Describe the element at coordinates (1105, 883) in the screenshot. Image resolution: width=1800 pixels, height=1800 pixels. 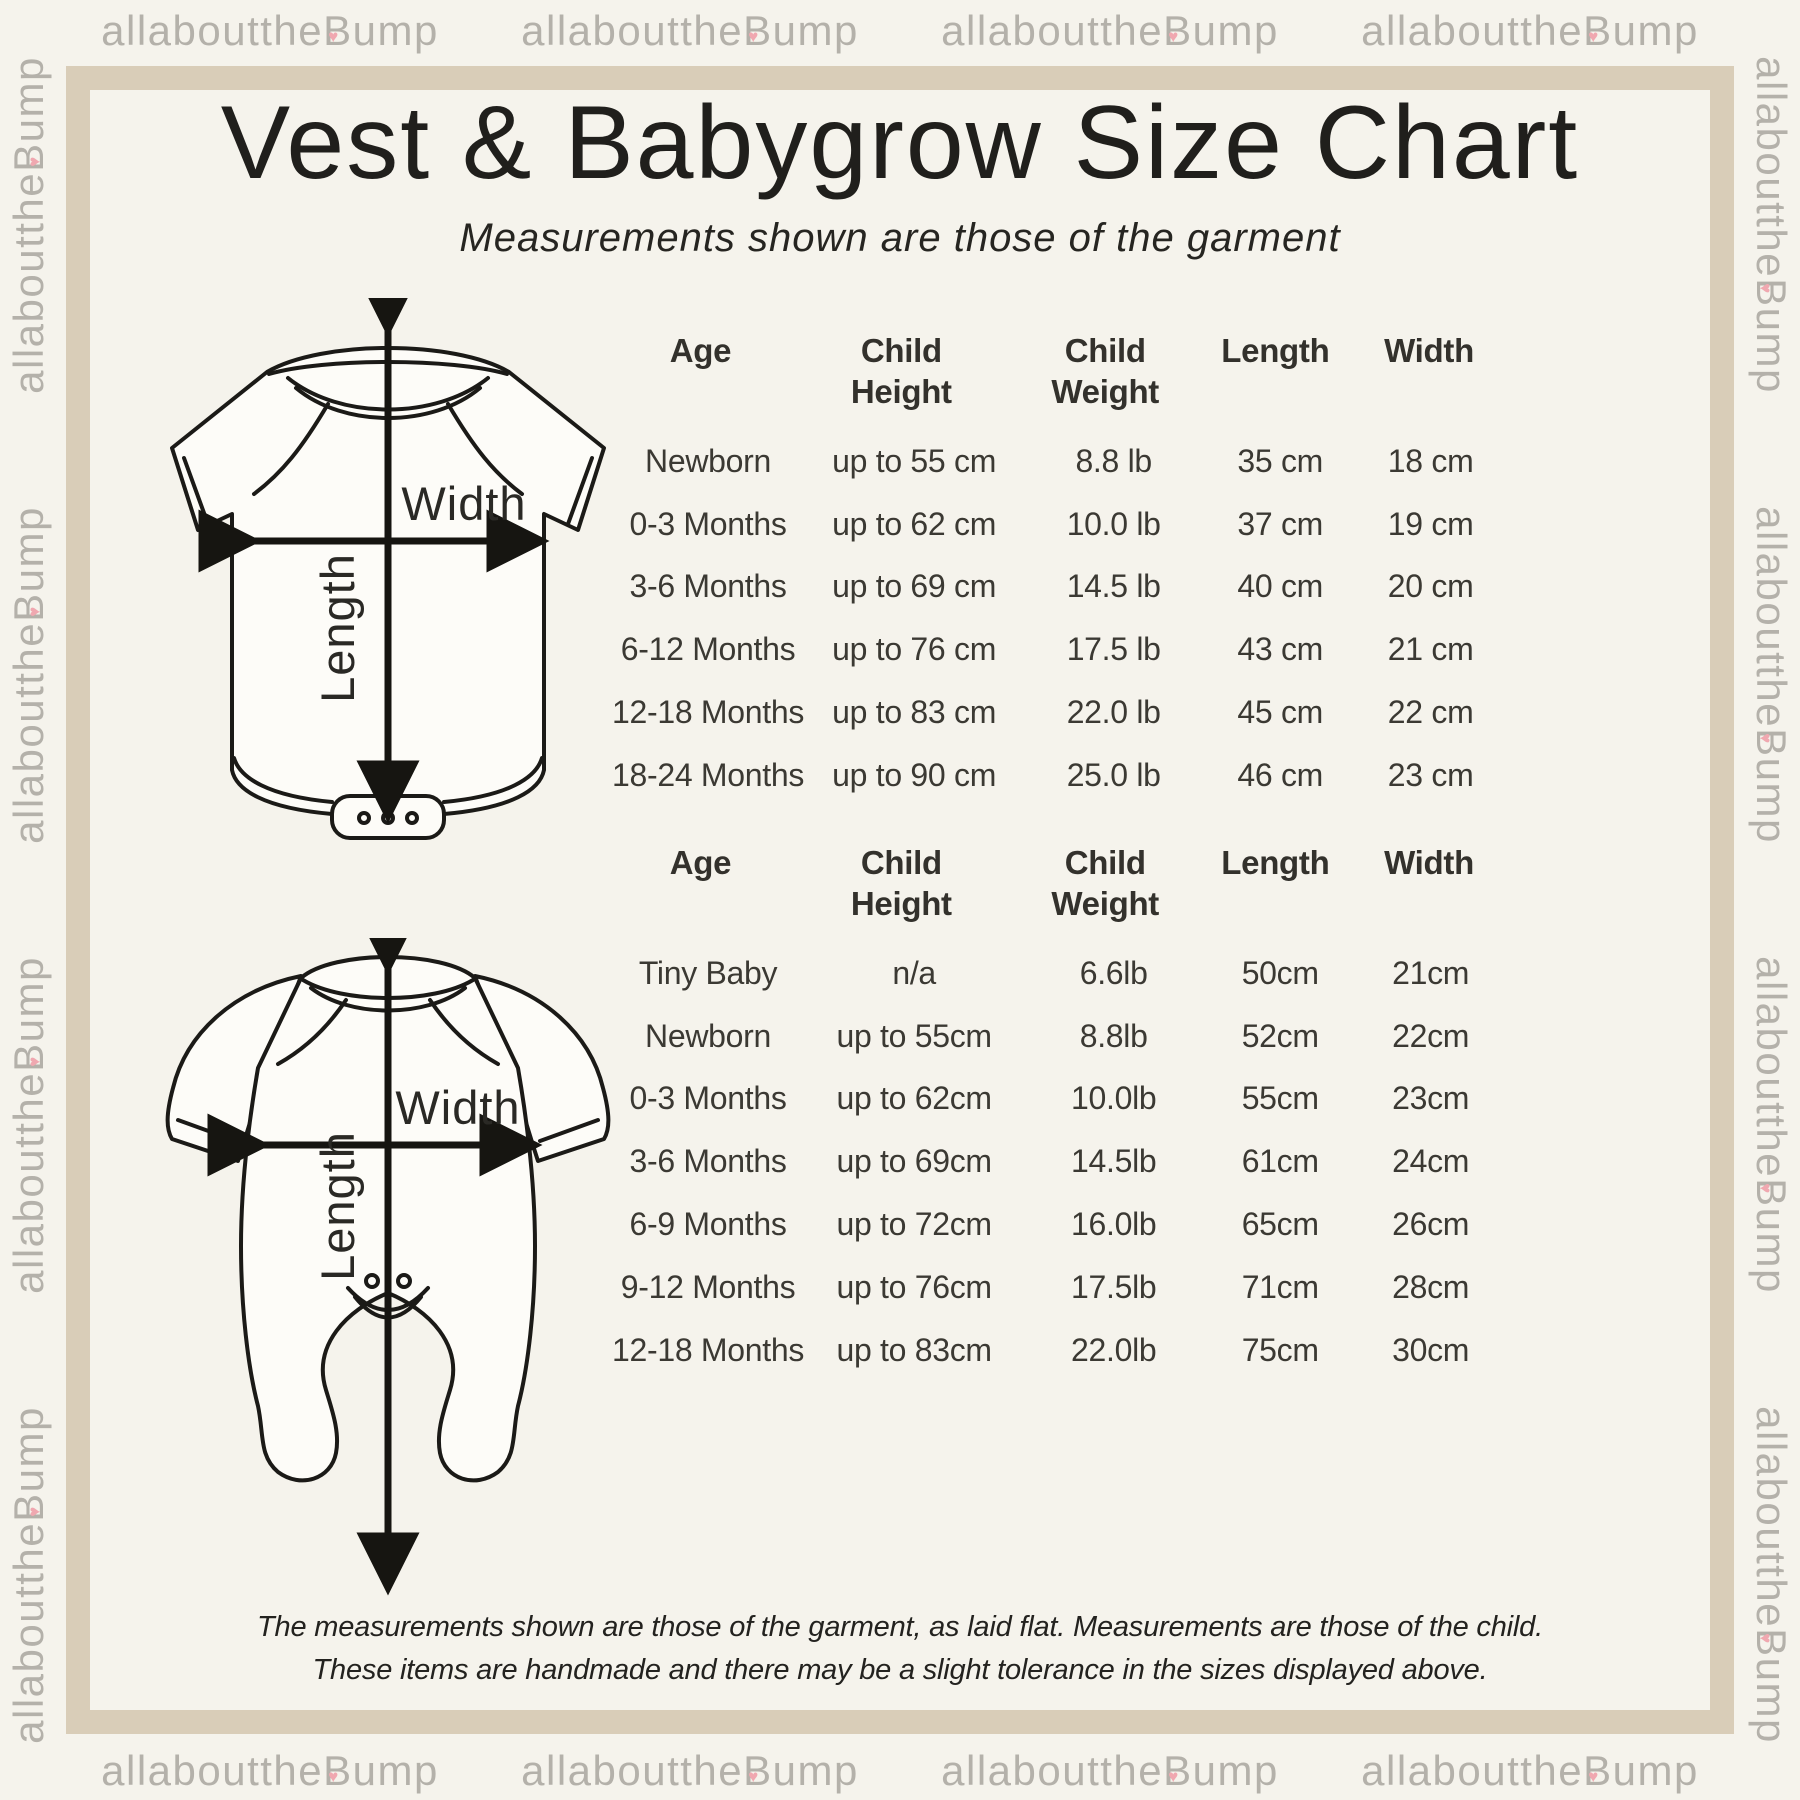
I see `column-header: Child Weight` at that location.